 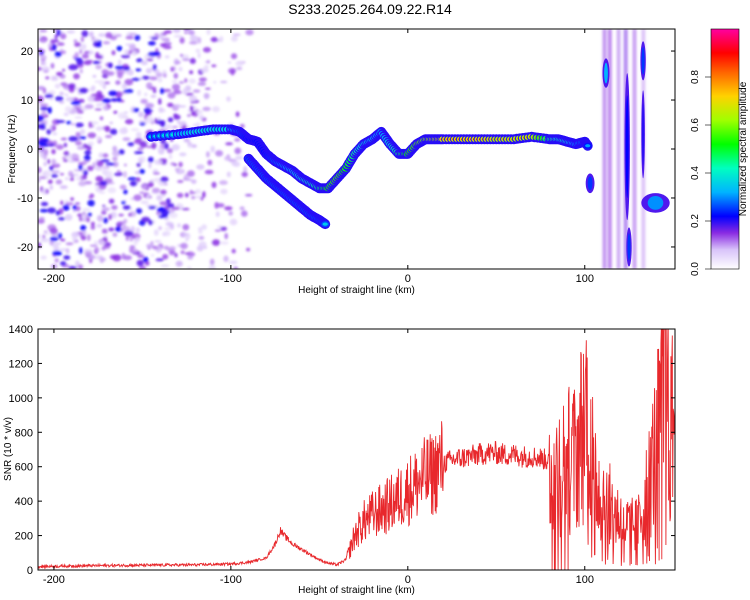 I want to click on y-tick-label: 20, so click(x=27, y=52).